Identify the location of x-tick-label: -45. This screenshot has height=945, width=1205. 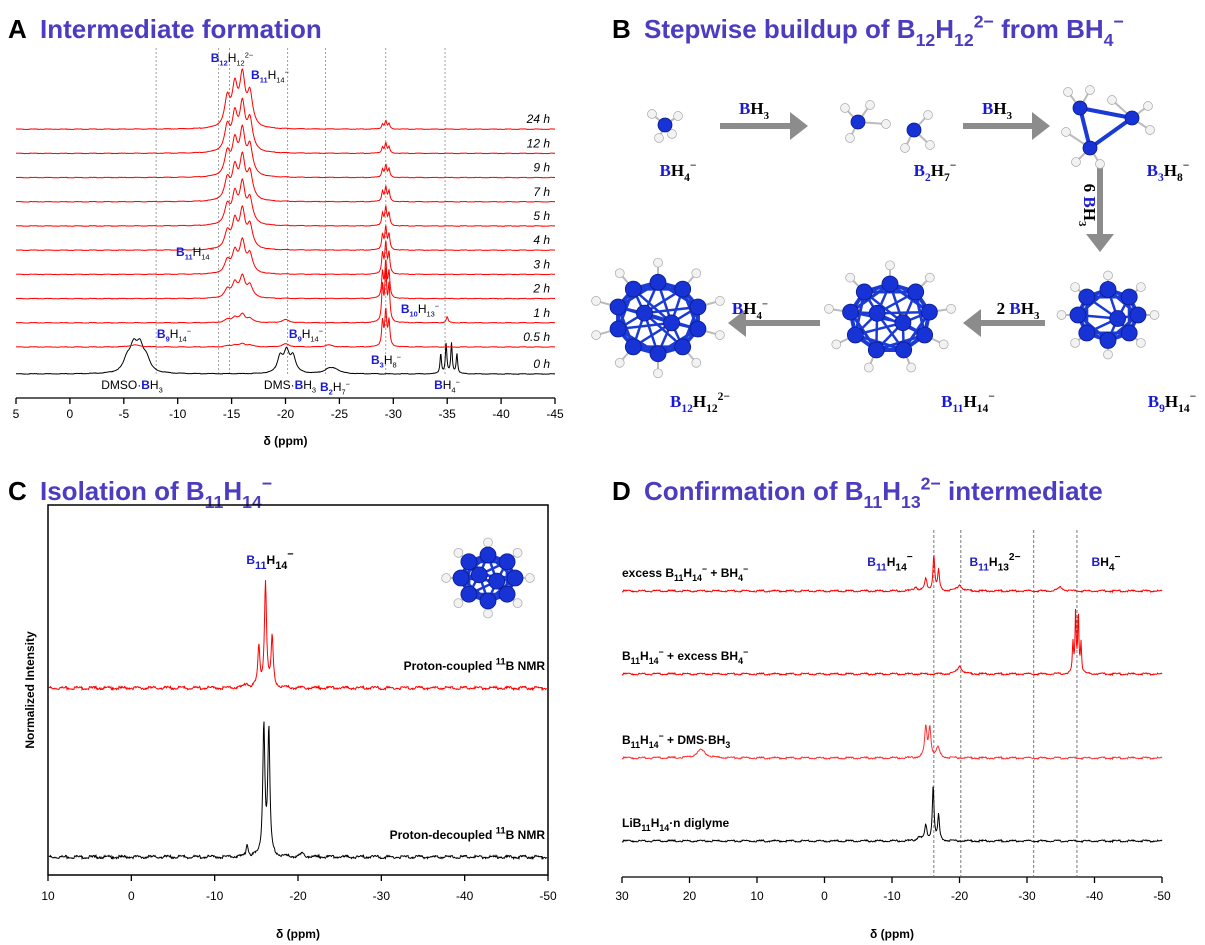
(555, 414).